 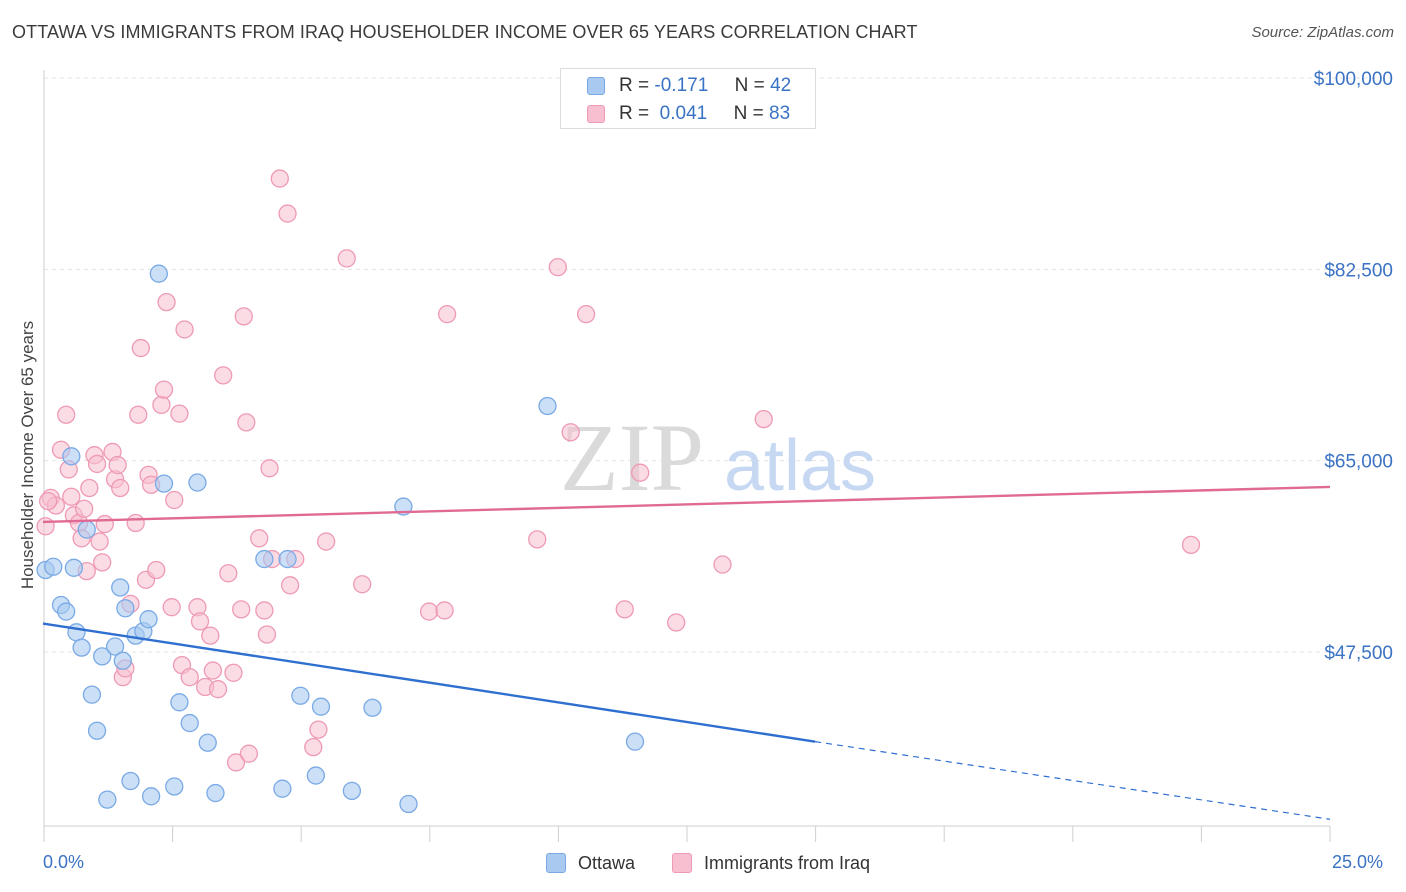 I want to click on n-value-ottawa: 42, so click(x=781, y=85).